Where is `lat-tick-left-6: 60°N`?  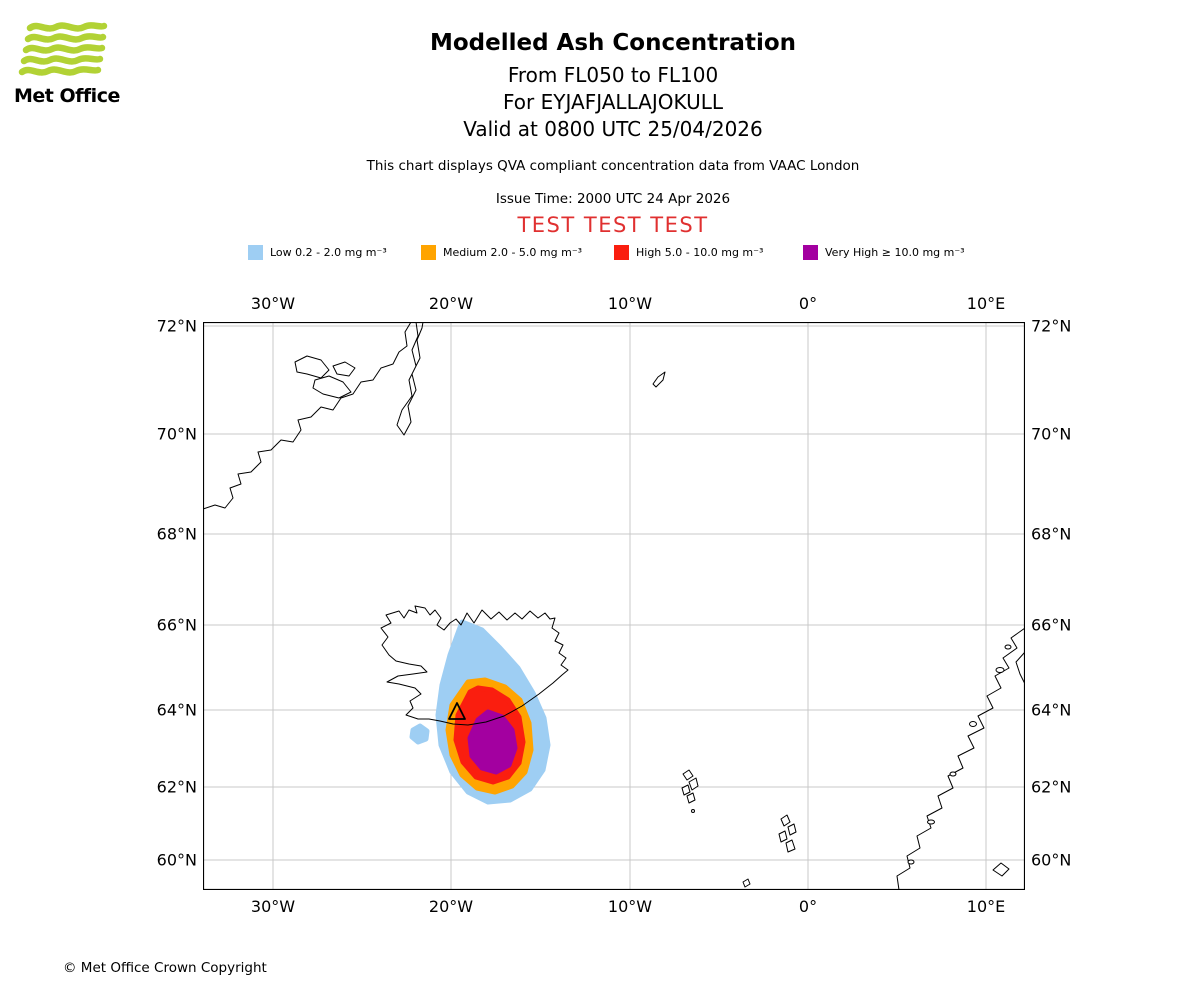
lat-tick-left-6: 60°N is located at coordinates (176, 860).